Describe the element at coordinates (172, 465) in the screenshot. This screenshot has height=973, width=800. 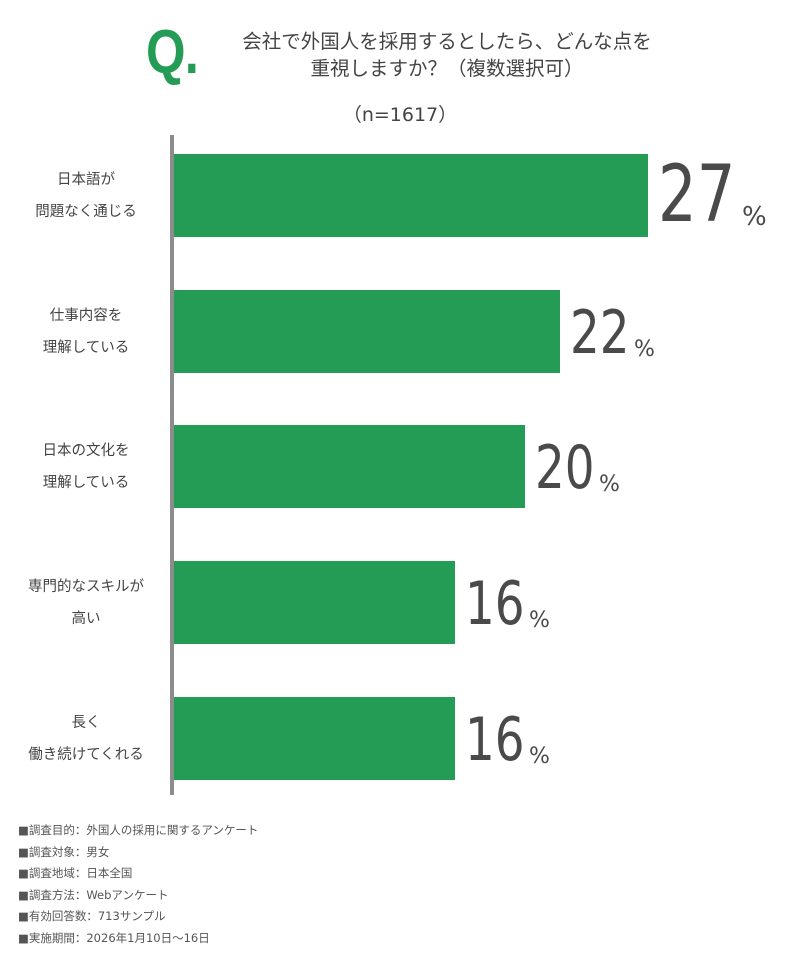
I see `y-axis-line` at that location.